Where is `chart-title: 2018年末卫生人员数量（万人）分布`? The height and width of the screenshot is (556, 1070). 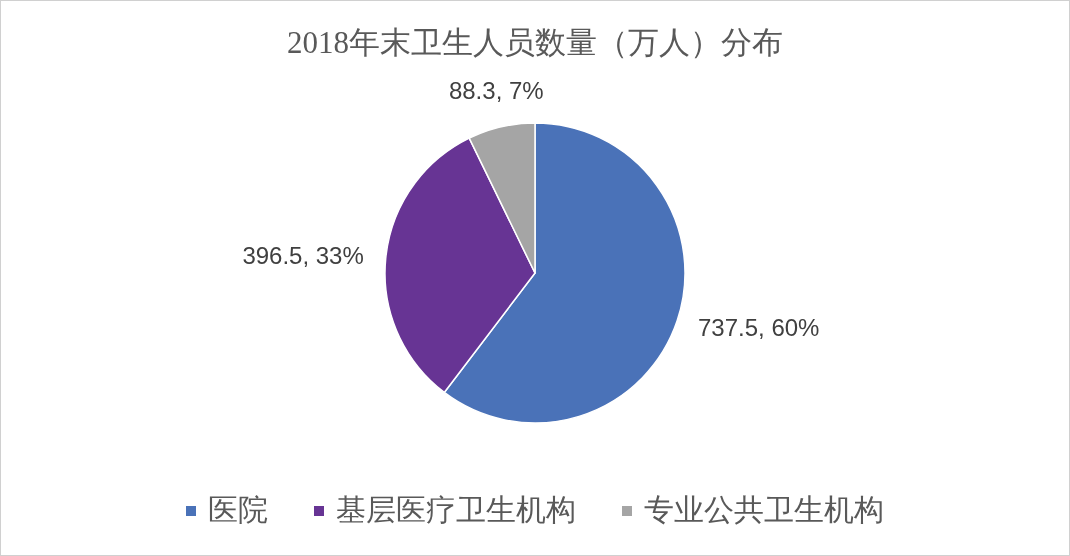 chart-title: 2018年末卫生人员数量（万人）分布 is located at coordinates (535, 42).